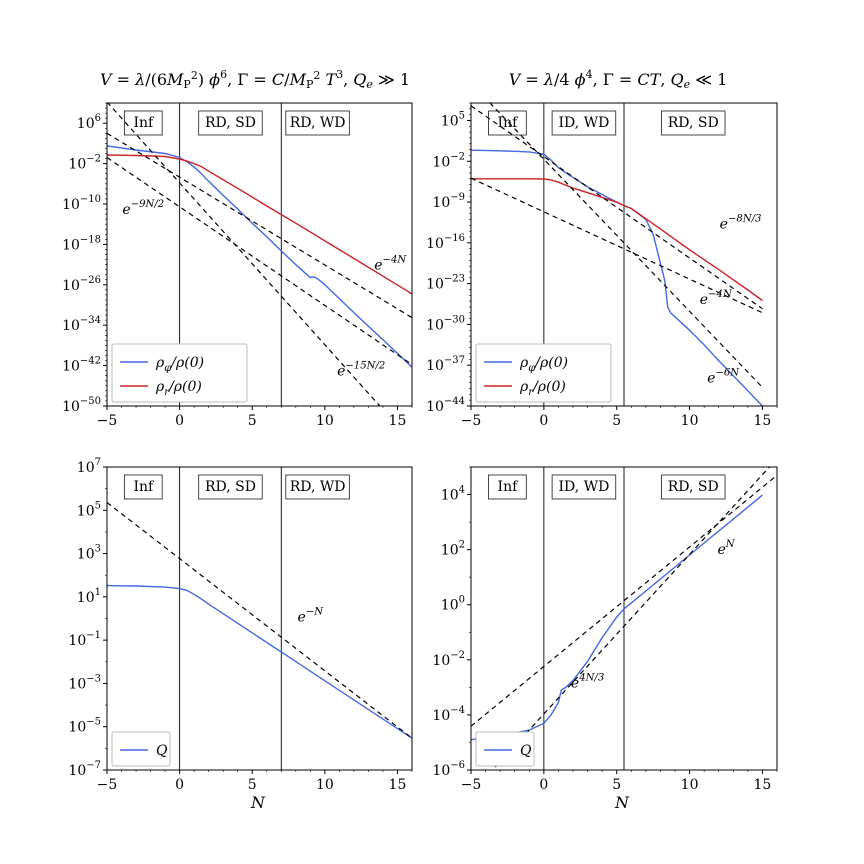  Describe the element at coordinates (453, 494) in the screenshot. I see `y-tick-label: 10⁴` at that location.